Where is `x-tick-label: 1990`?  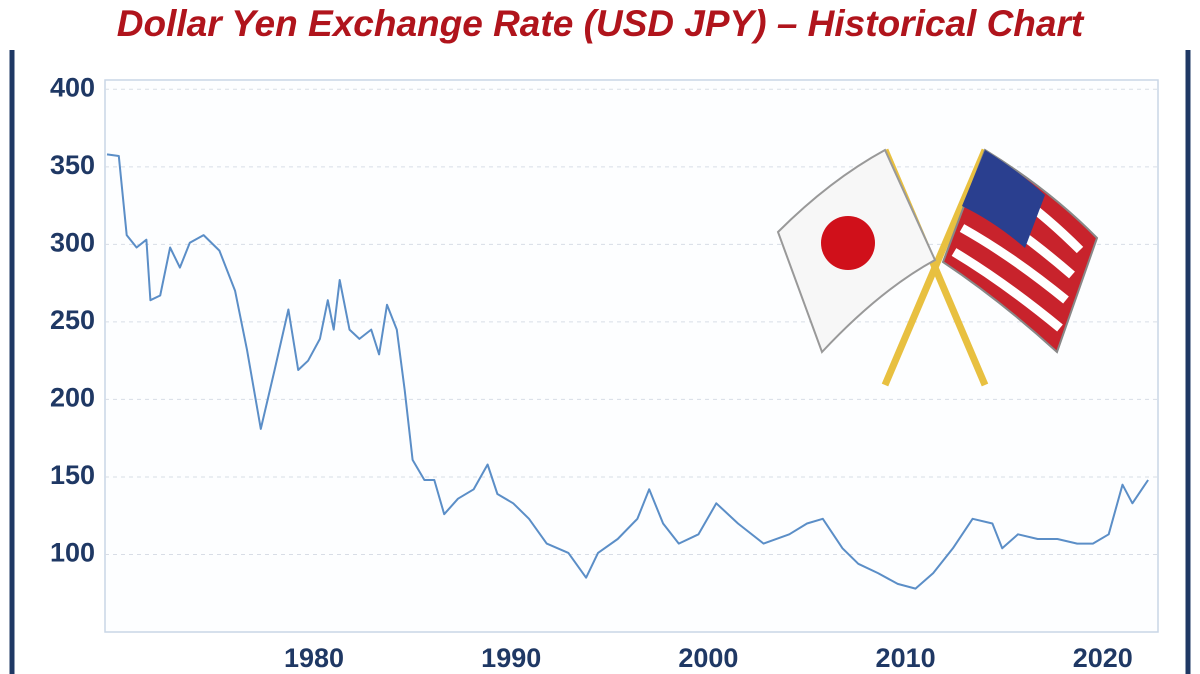
x-tick-label: 1990 is located at coordinates (511, 658).